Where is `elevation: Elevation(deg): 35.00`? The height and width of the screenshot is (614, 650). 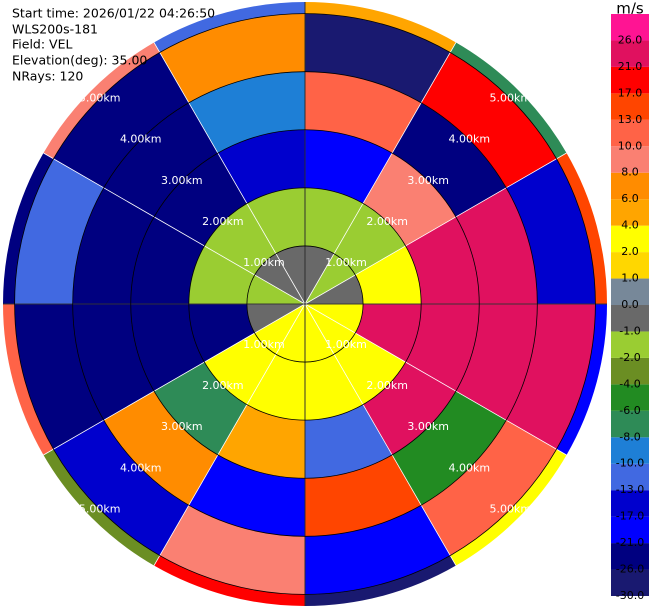
elevation: Elevation(deg): 35.00 is located at coordinates (79, 60).